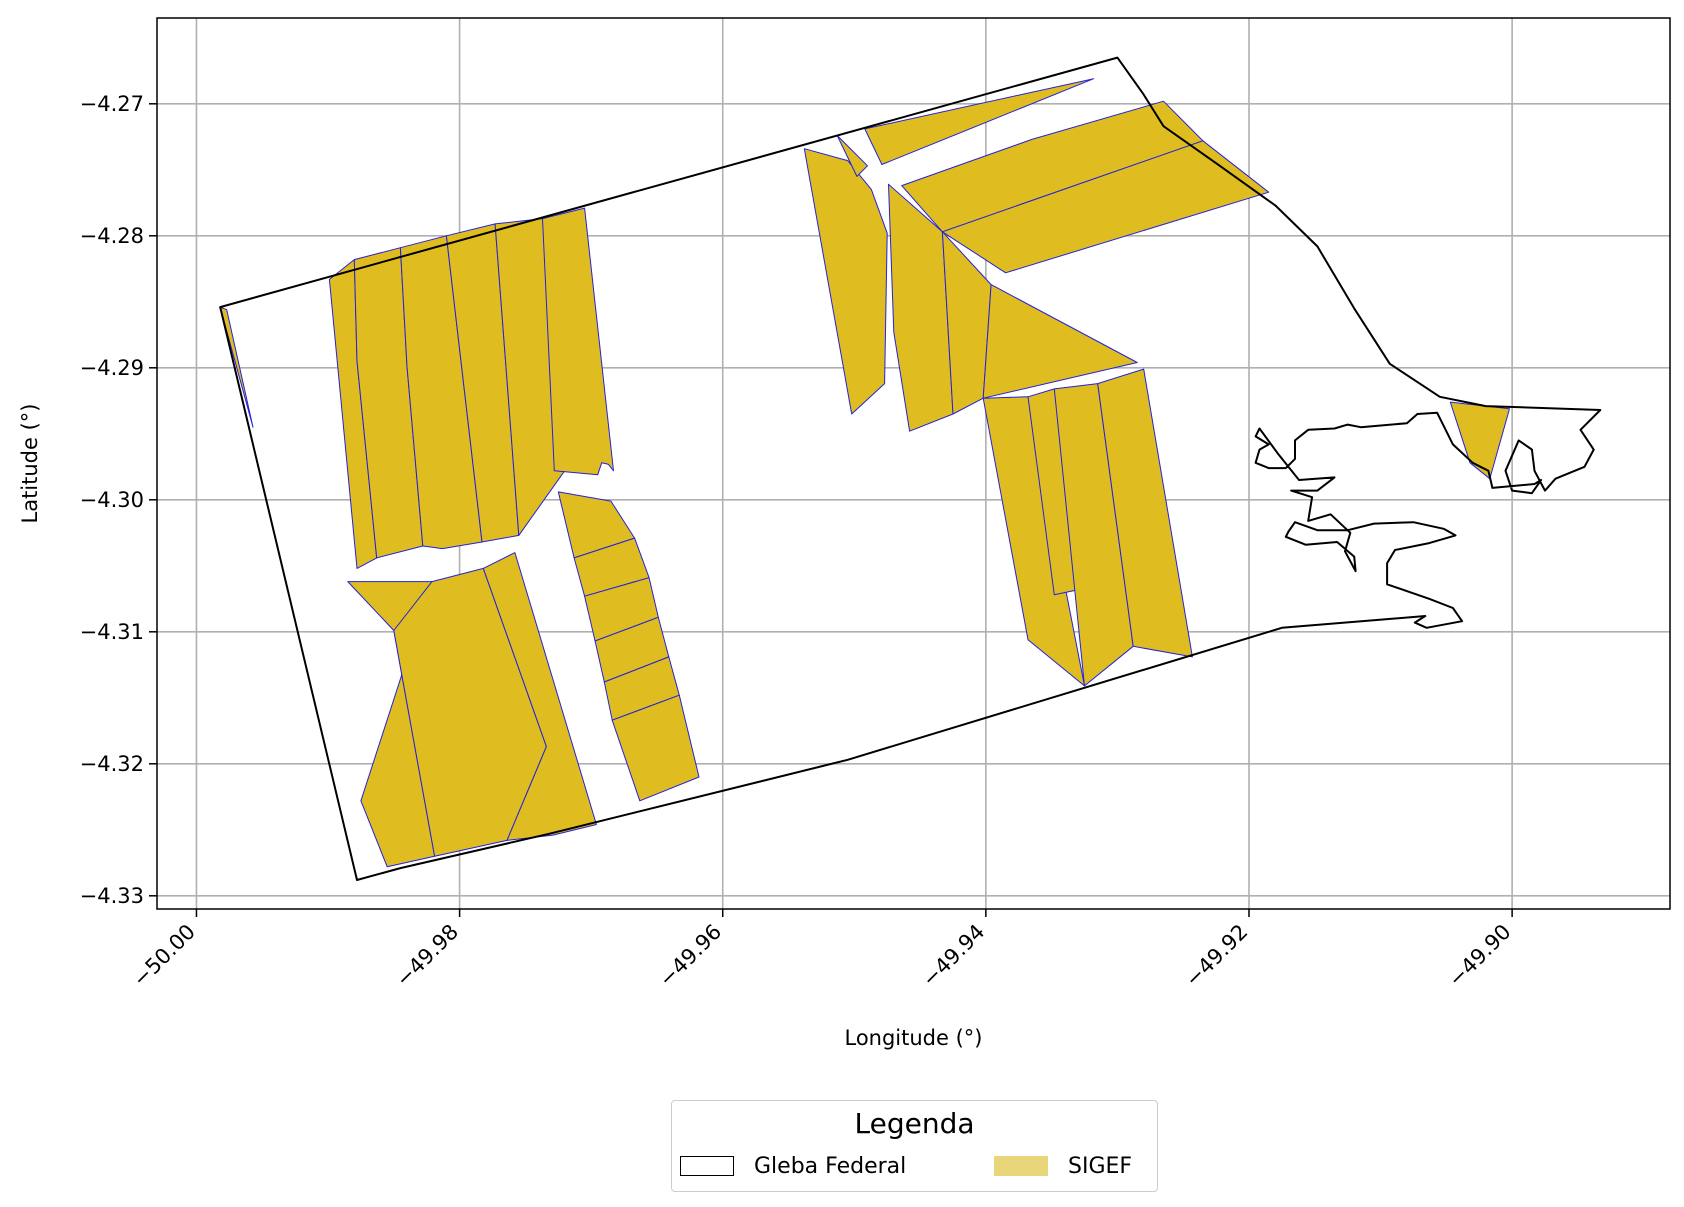  What do you see at coordinates (112, 236) in the screenshot?
I see `y-tick-label: −4.28` at bounding box center [112, 236].